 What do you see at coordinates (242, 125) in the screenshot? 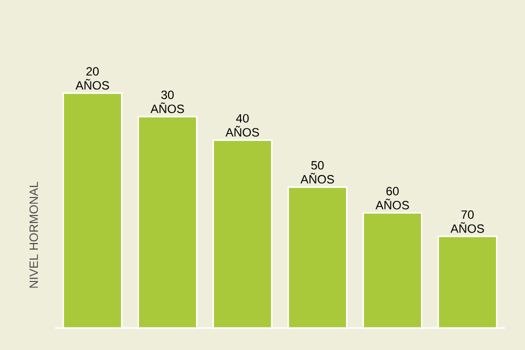
I see `x-tick-label: 40 AÑOS` at bounding box center [242, 125].